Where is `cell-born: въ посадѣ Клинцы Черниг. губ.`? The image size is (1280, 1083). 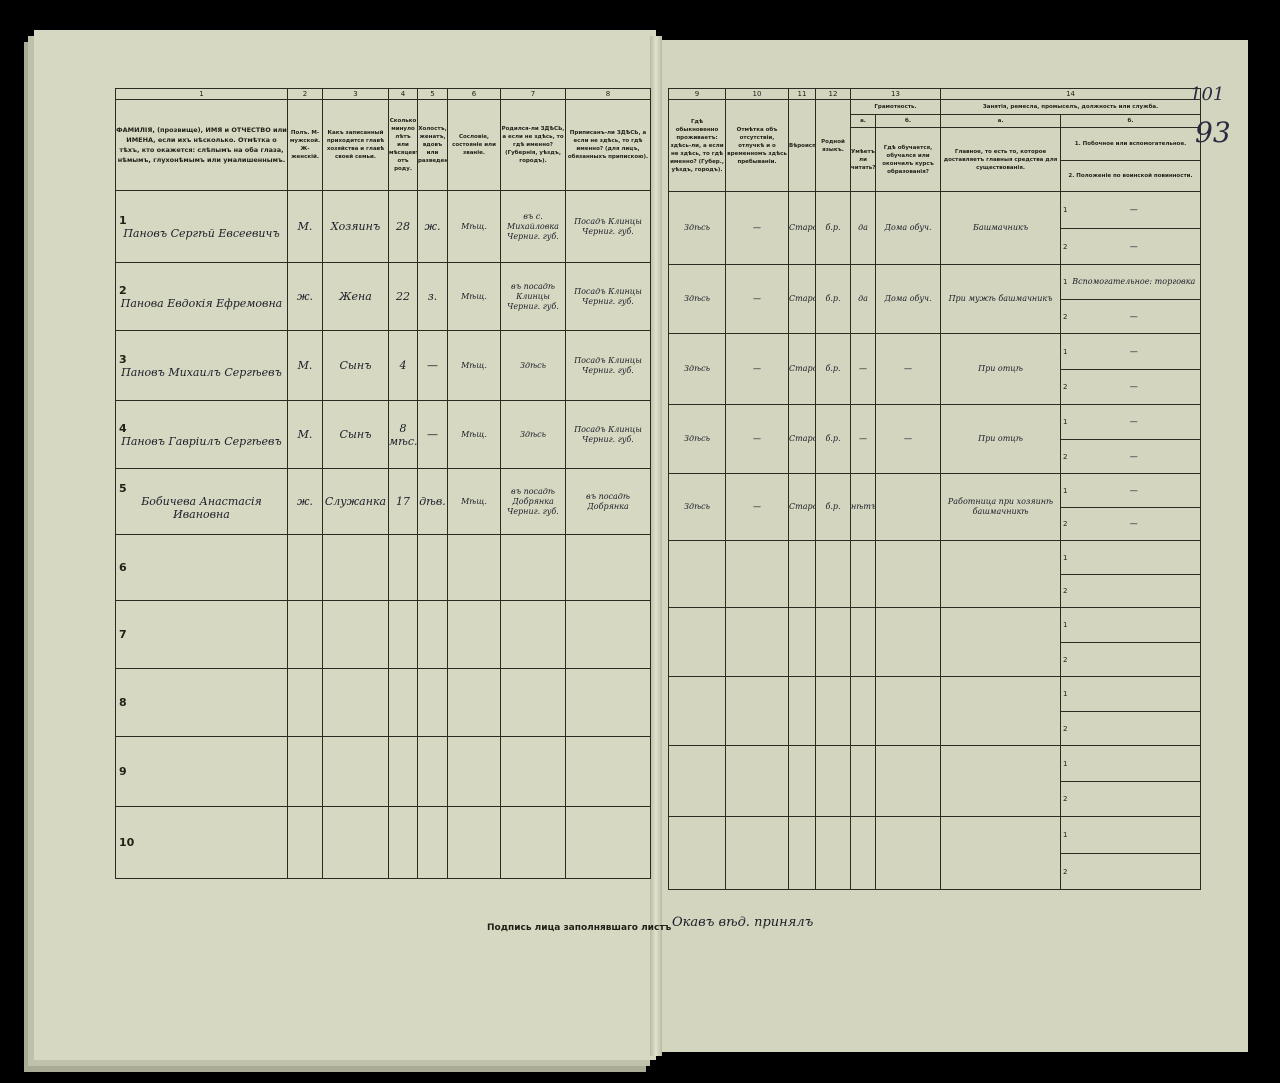
cell-born: въ посадѣ Клинцы Черниг. губ. is located at coordinates (533, 296).